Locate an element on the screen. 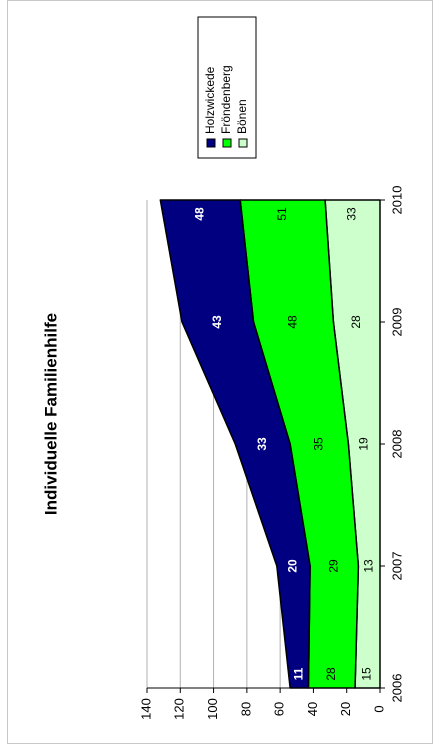  legend-label: Bönen is located at coordinates (242, 116).